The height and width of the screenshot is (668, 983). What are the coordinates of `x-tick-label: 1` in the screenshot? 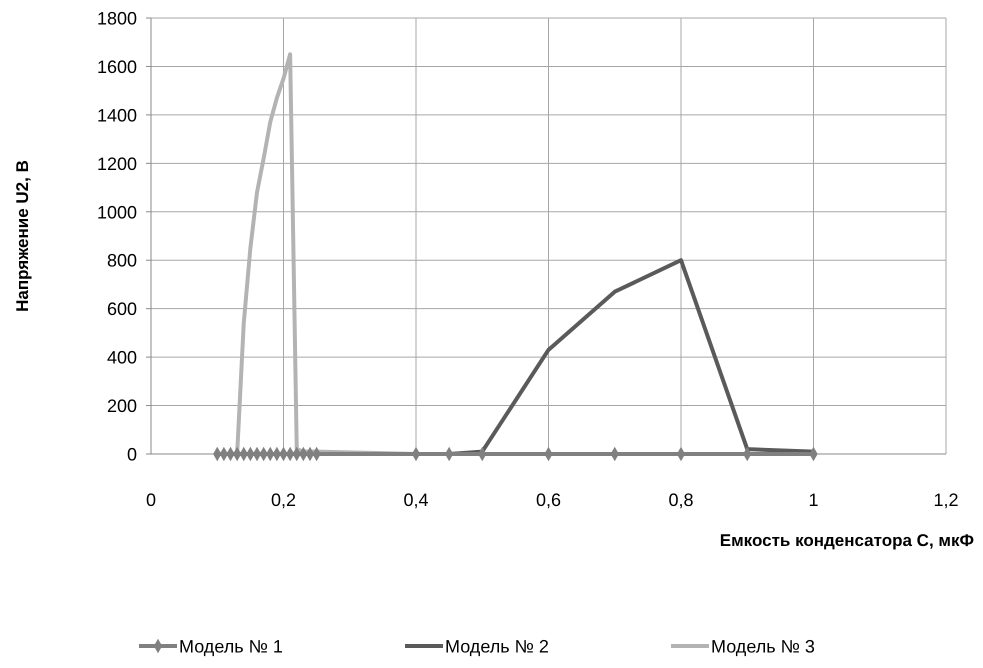 It's located at (813, 500).